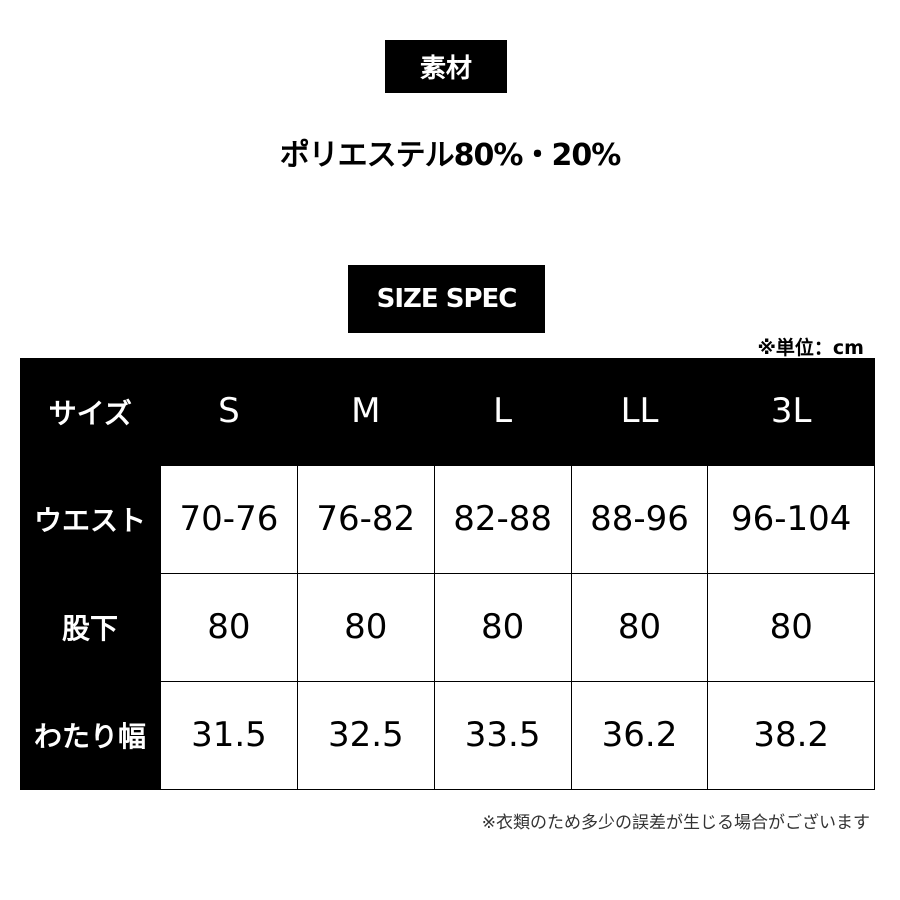  Describe the element at coordinates (229, 411) in the screenshot. I see `header-cell: S` at that location.